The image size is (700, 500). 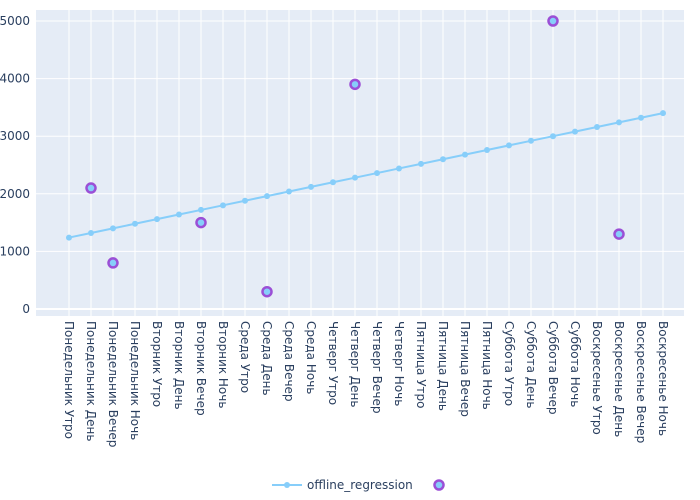 What do you see at coordinates (487, 365) in the screenshot?
I see `x-tick-label: Пятница Ночь` at bounding box center [487, 365].